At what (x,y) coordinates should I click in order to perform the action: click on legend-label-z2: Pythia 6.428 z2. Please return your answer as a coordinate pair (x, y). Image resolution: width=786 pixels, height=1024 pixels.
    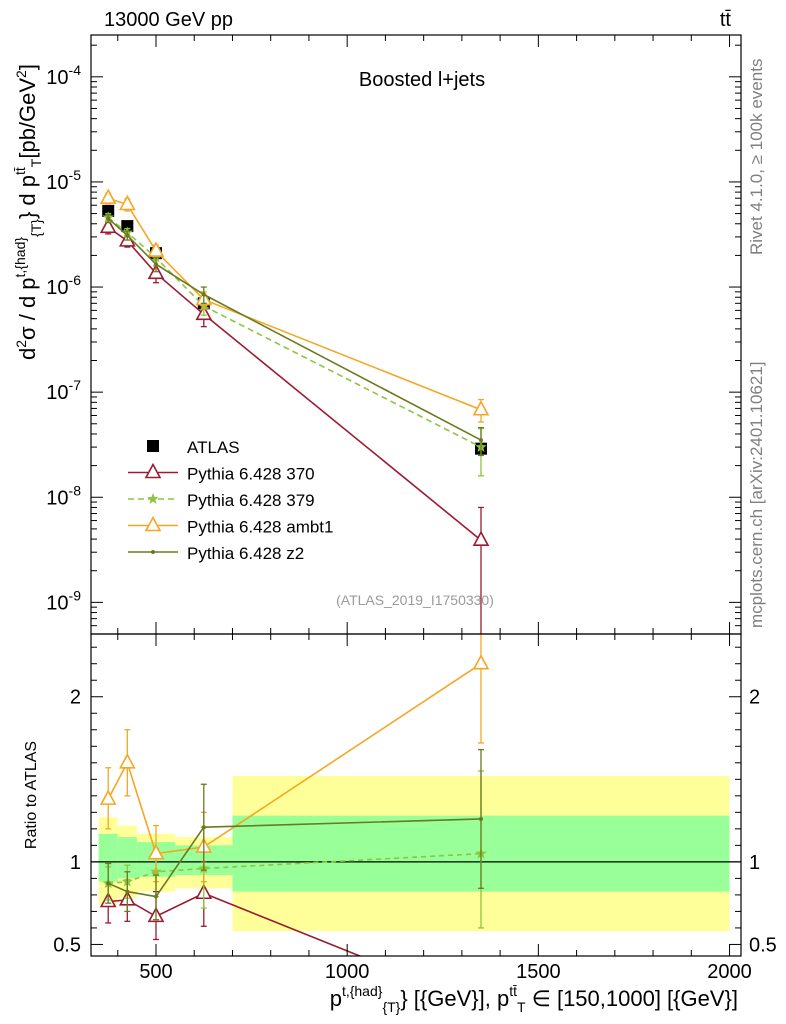
    Looking at the image, I should click on (245, 553).